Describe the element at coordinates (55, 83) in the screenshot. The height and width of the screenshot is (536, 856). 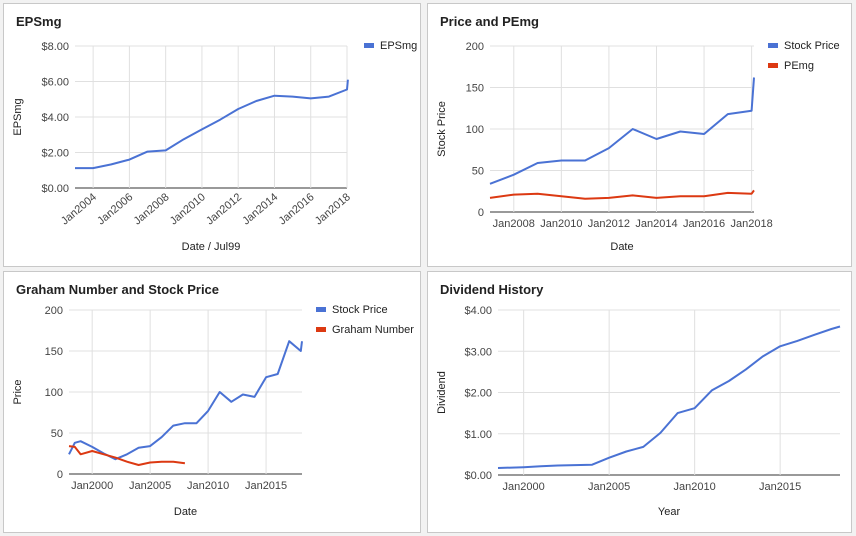
I see `y-tick-label: $6.00` at that location.